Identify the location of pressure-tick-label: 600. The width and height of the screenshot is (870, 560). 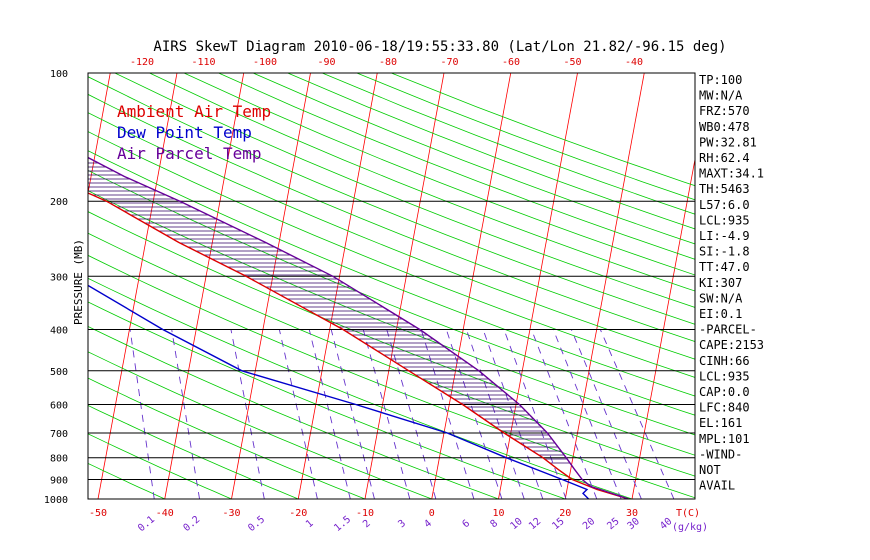
(59, 405).